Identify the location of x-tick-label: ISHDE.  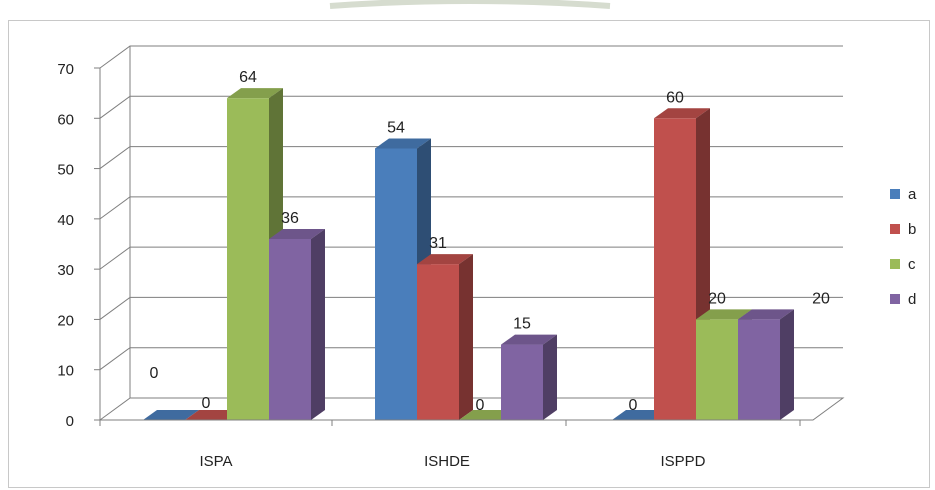
(447, 461).